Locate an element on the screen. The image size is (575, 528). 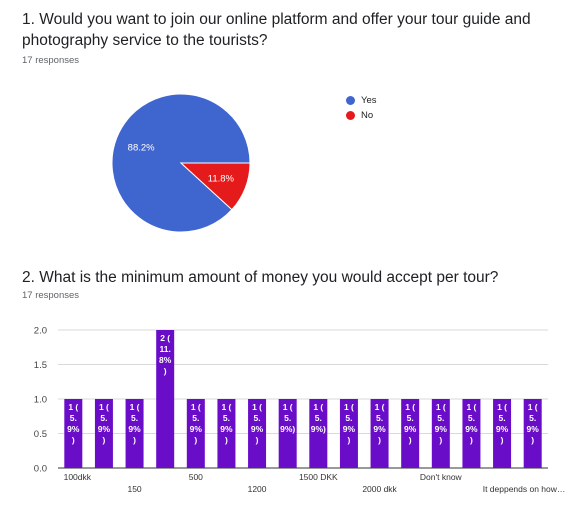
x-tick-label: 1200 is located at coordinates (257, 489).